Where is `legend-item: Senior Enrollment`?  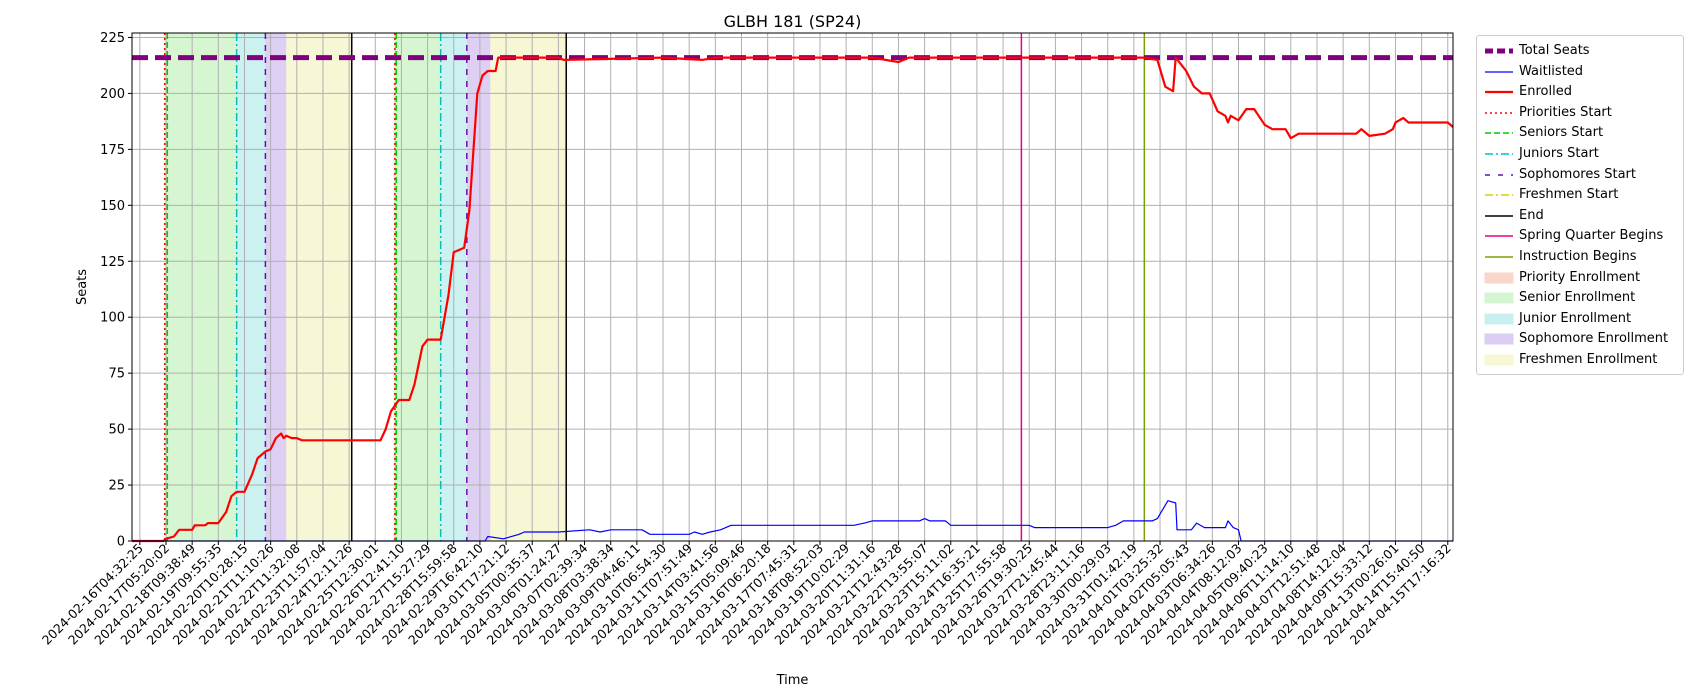 legend-item: Senior Enrollment is located at coordinates (1580, 298).